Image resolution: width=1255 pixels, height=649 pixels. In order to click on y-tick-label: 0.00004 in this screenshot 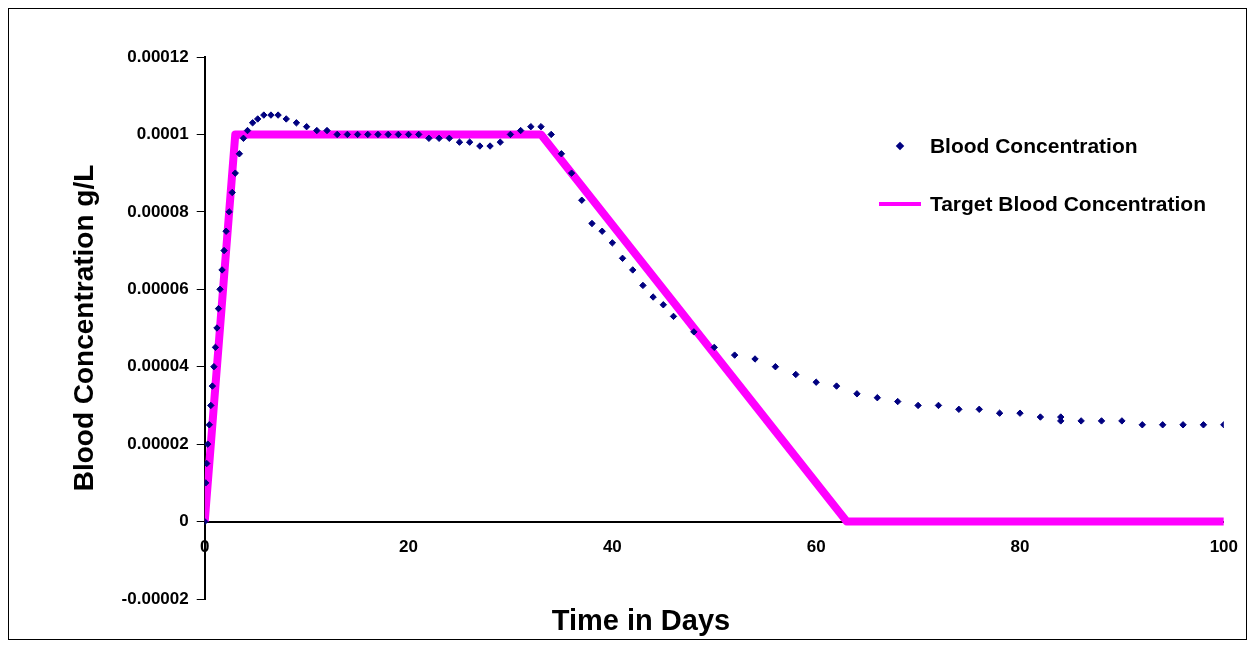, I will do `click(158, 366)`.